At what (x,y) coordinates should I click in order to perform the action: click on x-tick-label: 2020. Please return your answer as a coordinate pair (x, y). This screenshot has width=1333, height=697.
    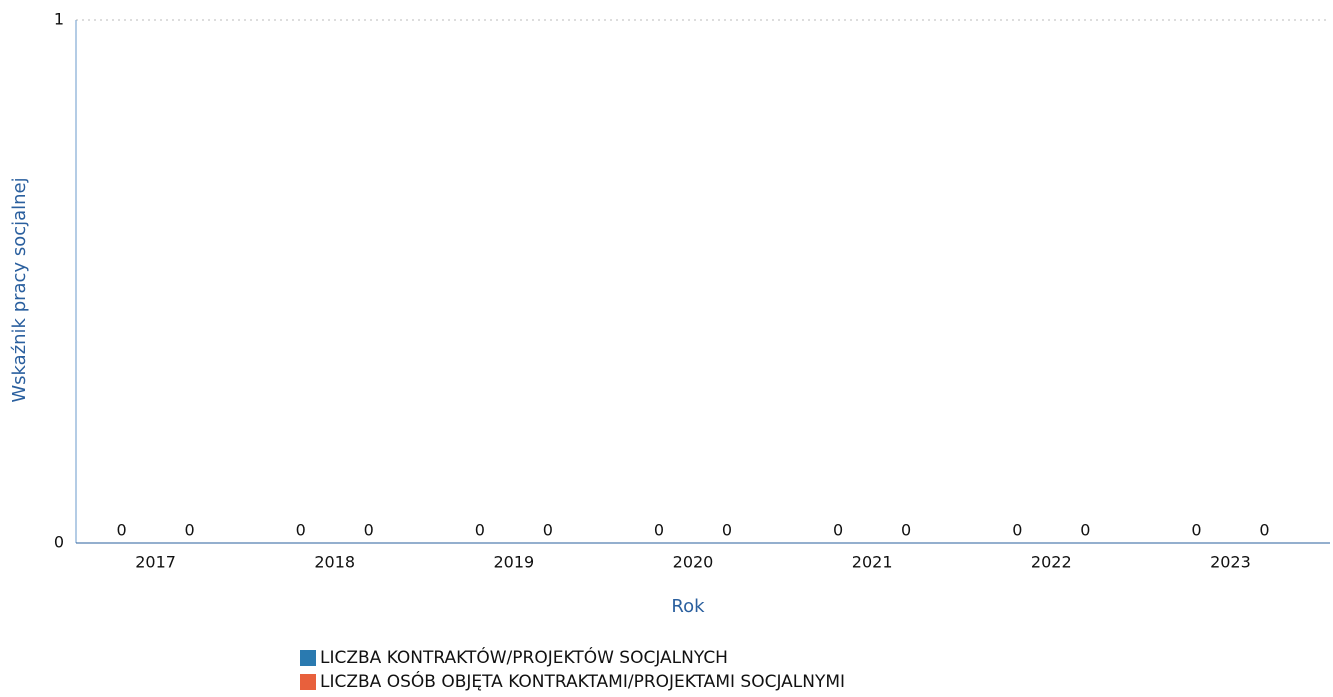
    Looking at the image, I should click on (693, 562).